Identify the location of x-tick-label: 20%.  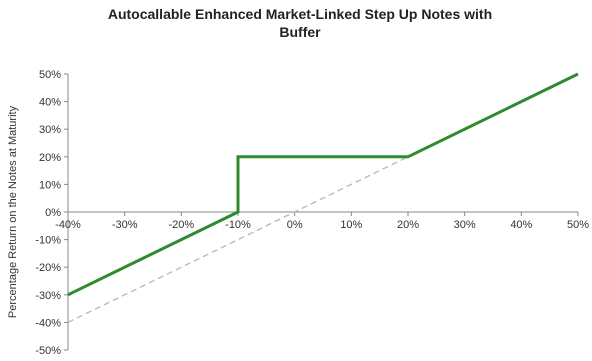
(408, 225).